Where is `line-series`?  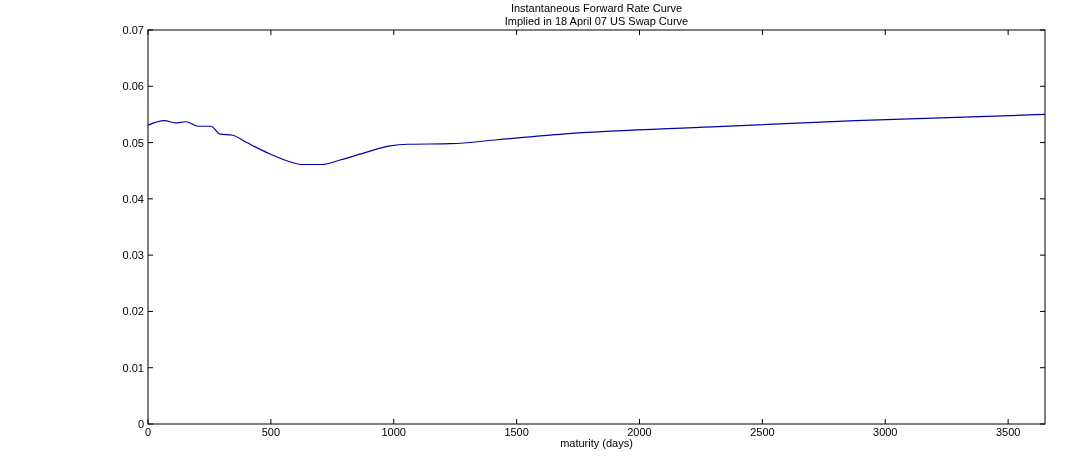
line-series is located at coordinates (596, 139).